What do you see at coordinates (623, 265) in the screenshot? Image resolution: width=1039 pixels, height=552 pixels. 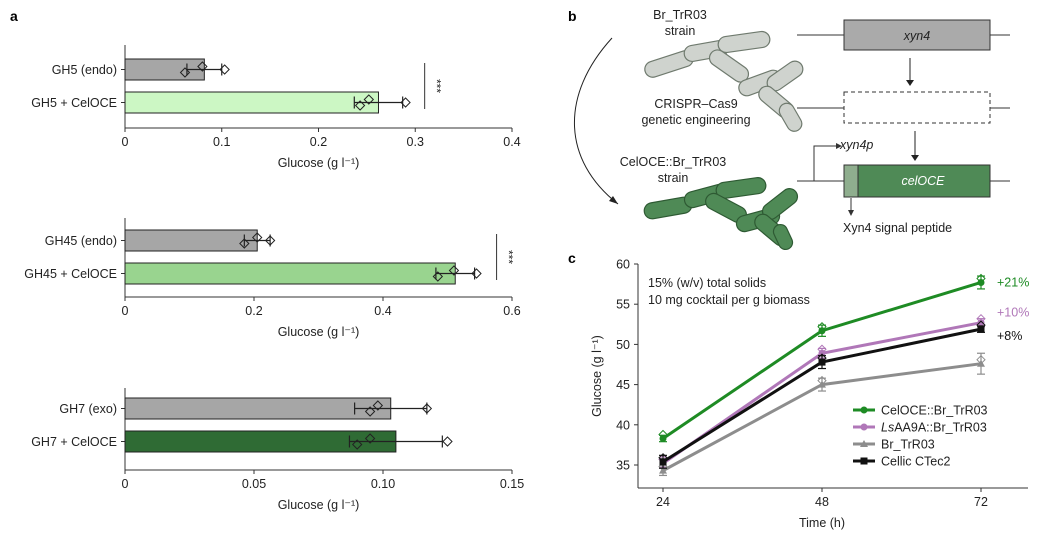 I see `y-tick-label: 60` at bounding box center [623, 265].